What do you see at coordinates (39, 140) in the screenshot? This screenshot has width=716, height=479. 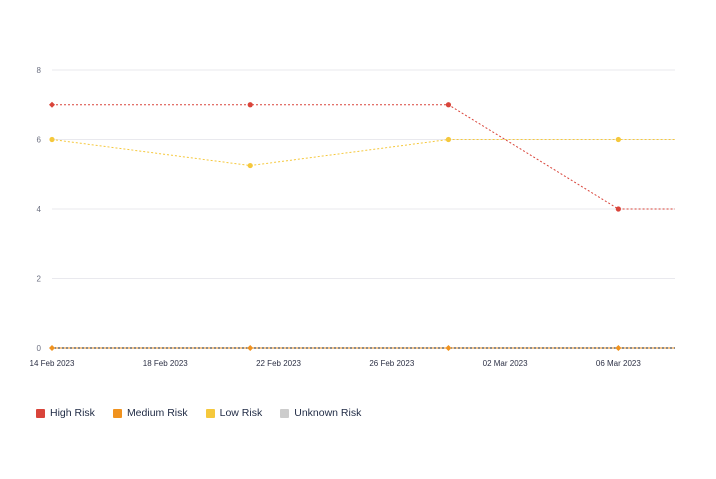 I see `y-tick-label-6: 6` at bounding box center [39, 140].